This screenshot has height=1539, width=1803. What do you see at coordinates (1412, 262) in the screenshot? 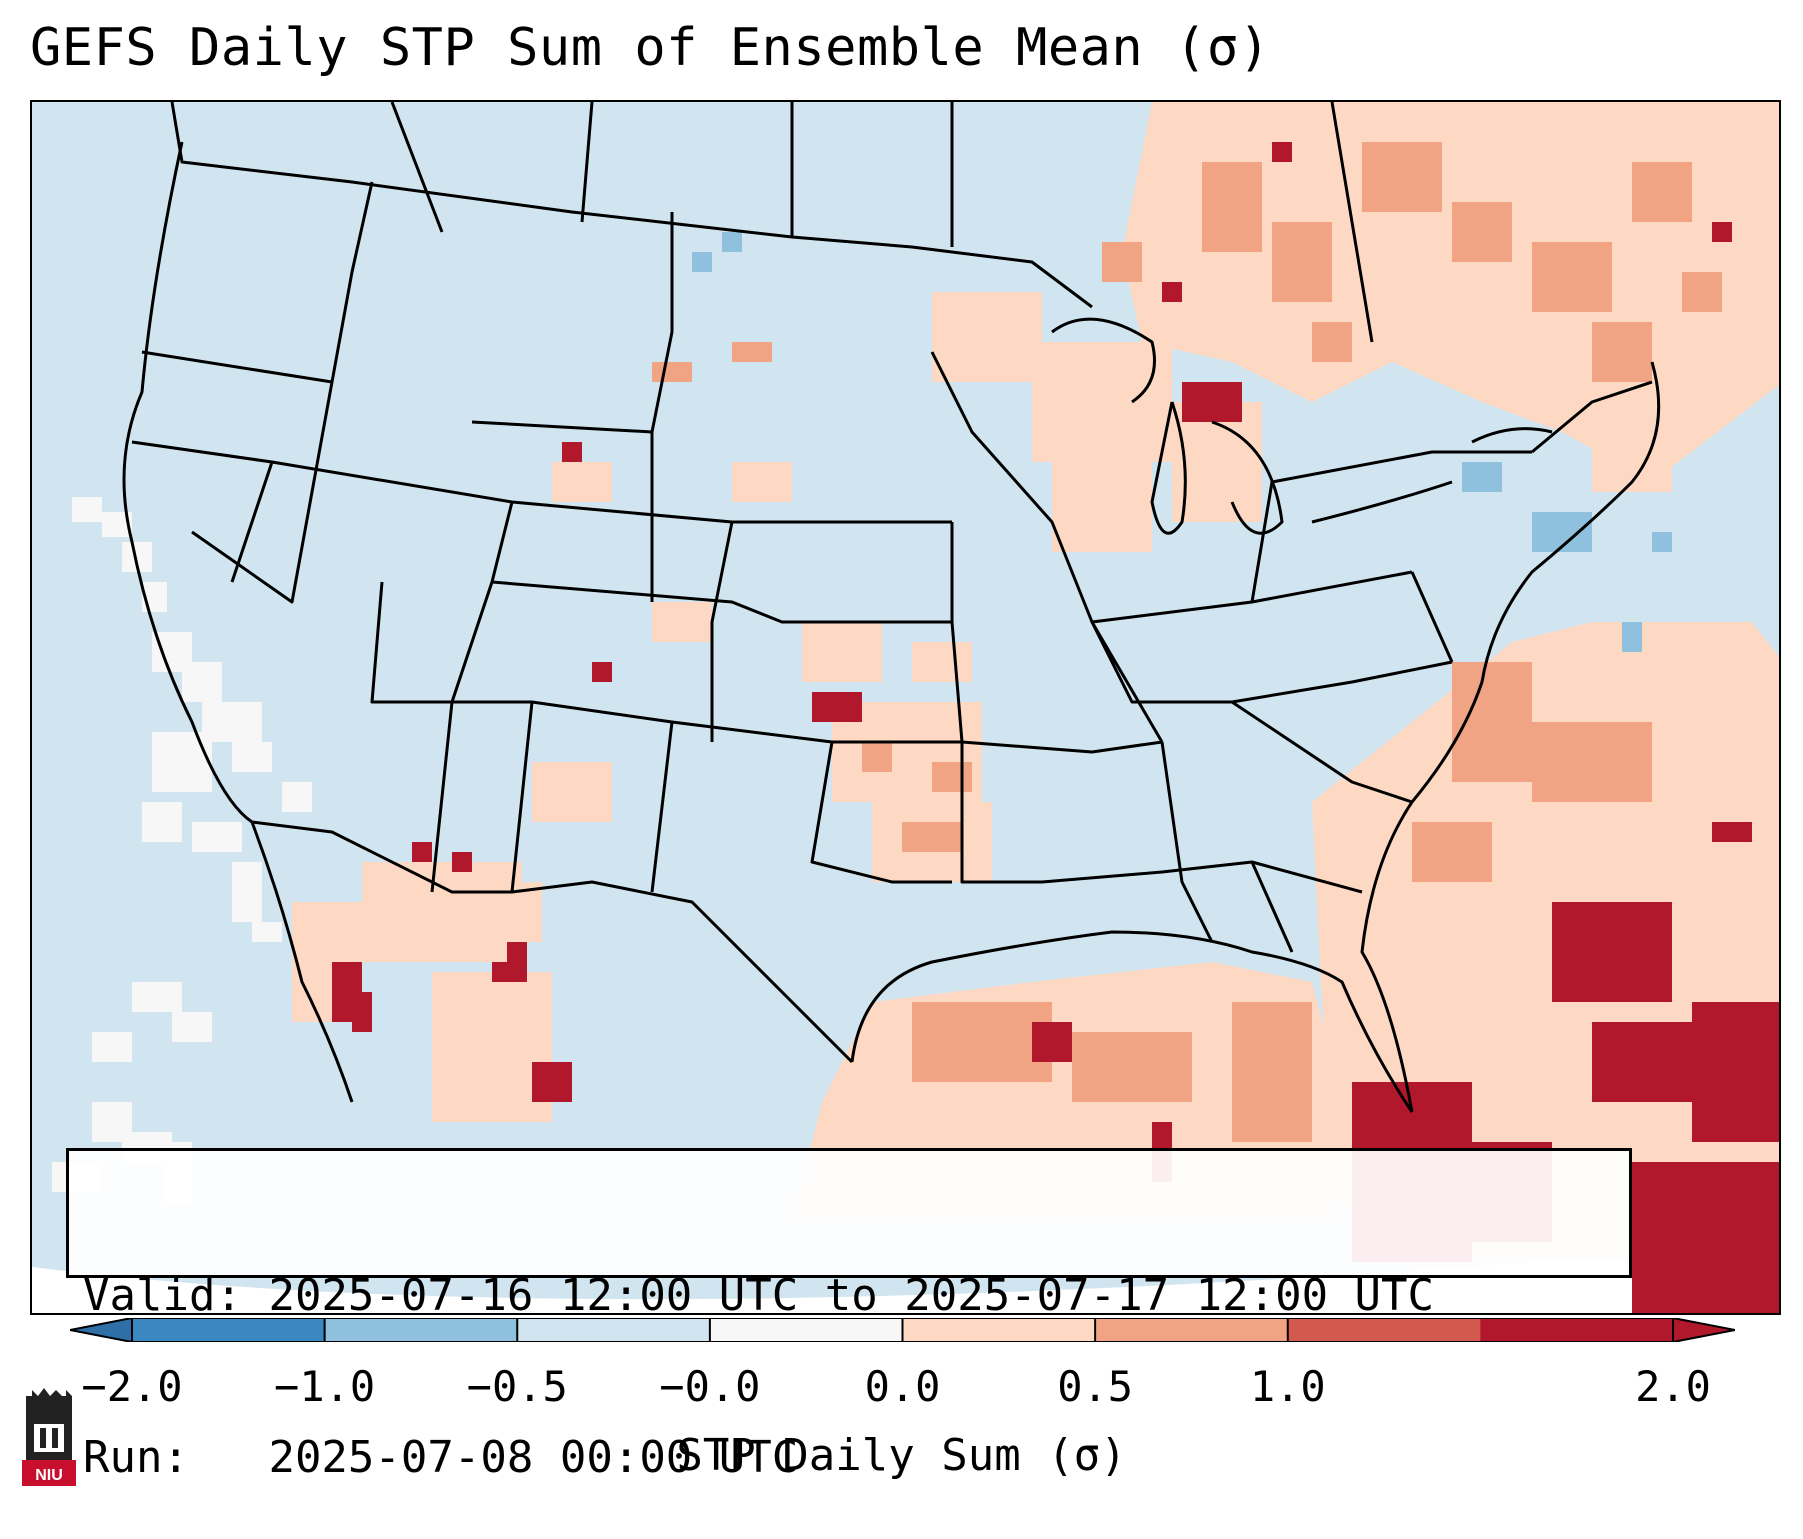
I see `moderate-cells-northeast` at bounding box center [1412, 262].